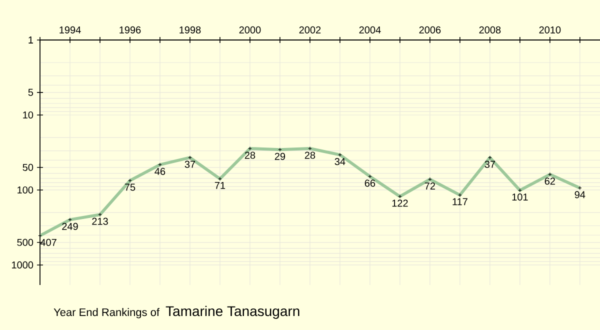 The width and height of the screenshot is (600, 330). Describe the element at coordinates (549, 181) in the screenshot. I see `data-label: 62` at that location.